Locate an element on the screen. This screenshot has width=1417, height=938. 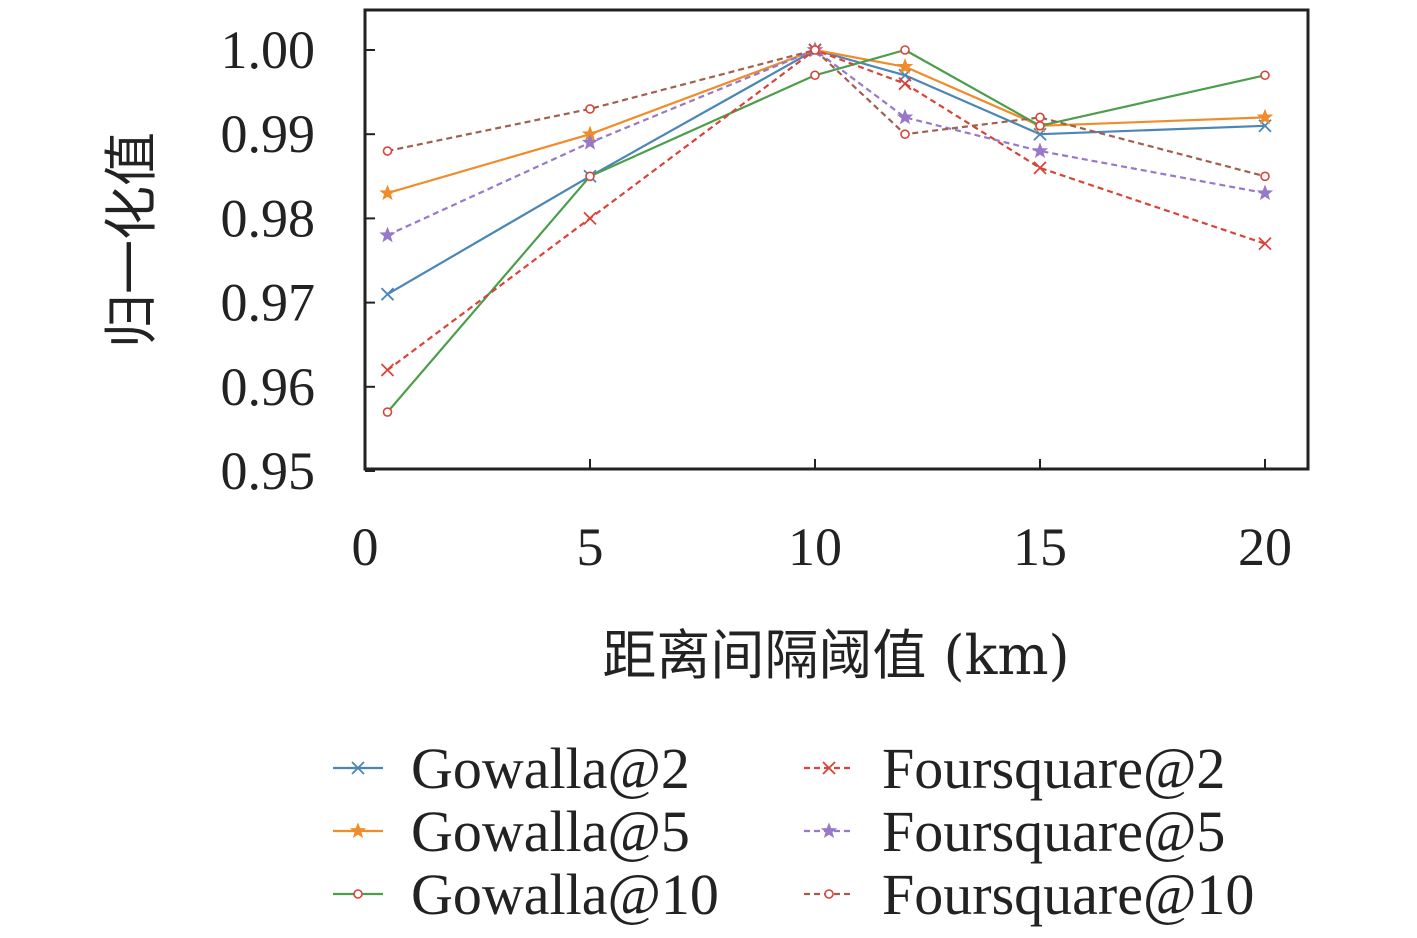
x-tick-label: 0 is located at coordinates (365, 547).